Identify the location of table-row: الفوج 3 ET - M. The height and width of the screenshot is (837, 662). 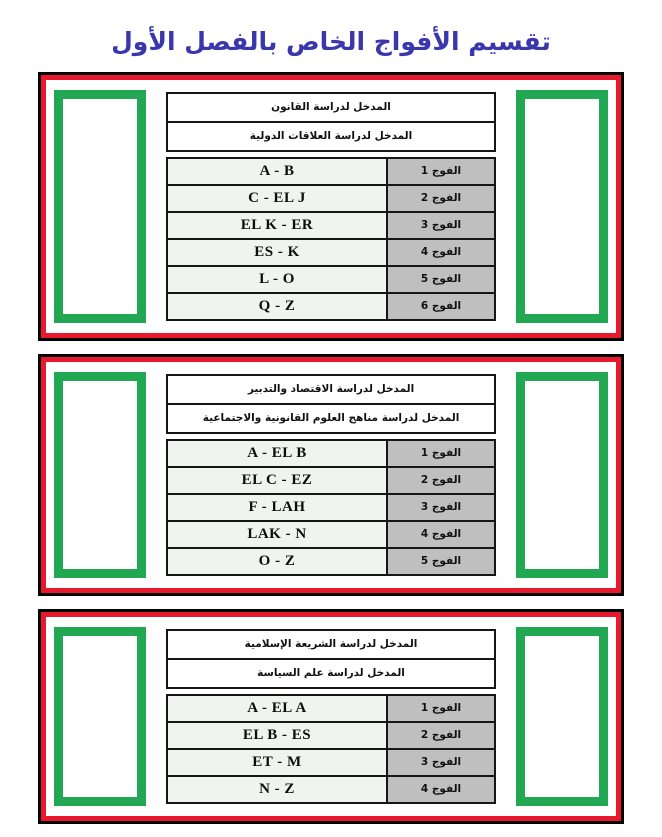
(331, 762).